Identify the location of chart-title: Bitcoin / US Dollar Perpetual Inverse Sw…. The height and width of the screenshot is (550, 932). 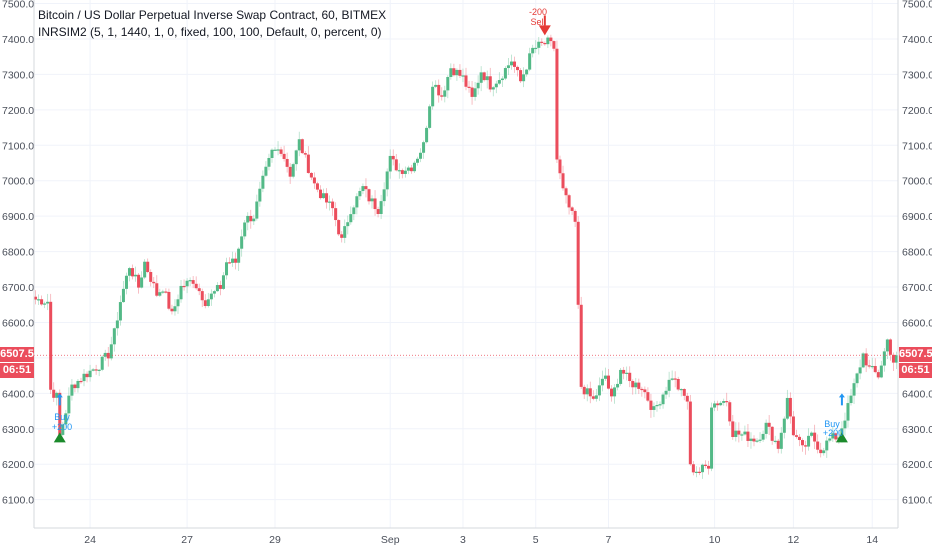
(212, 15).